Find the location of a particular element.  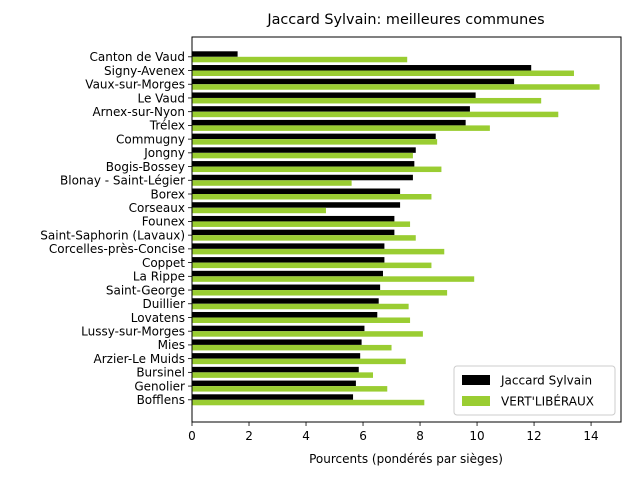

y-tick-label: Le Vaud is located at coordinates (161, 98).